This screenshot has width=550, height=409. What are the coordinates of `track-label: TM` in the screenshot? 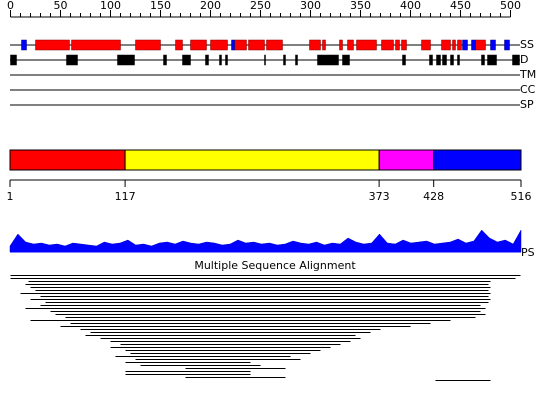 It's located at (527, 74).